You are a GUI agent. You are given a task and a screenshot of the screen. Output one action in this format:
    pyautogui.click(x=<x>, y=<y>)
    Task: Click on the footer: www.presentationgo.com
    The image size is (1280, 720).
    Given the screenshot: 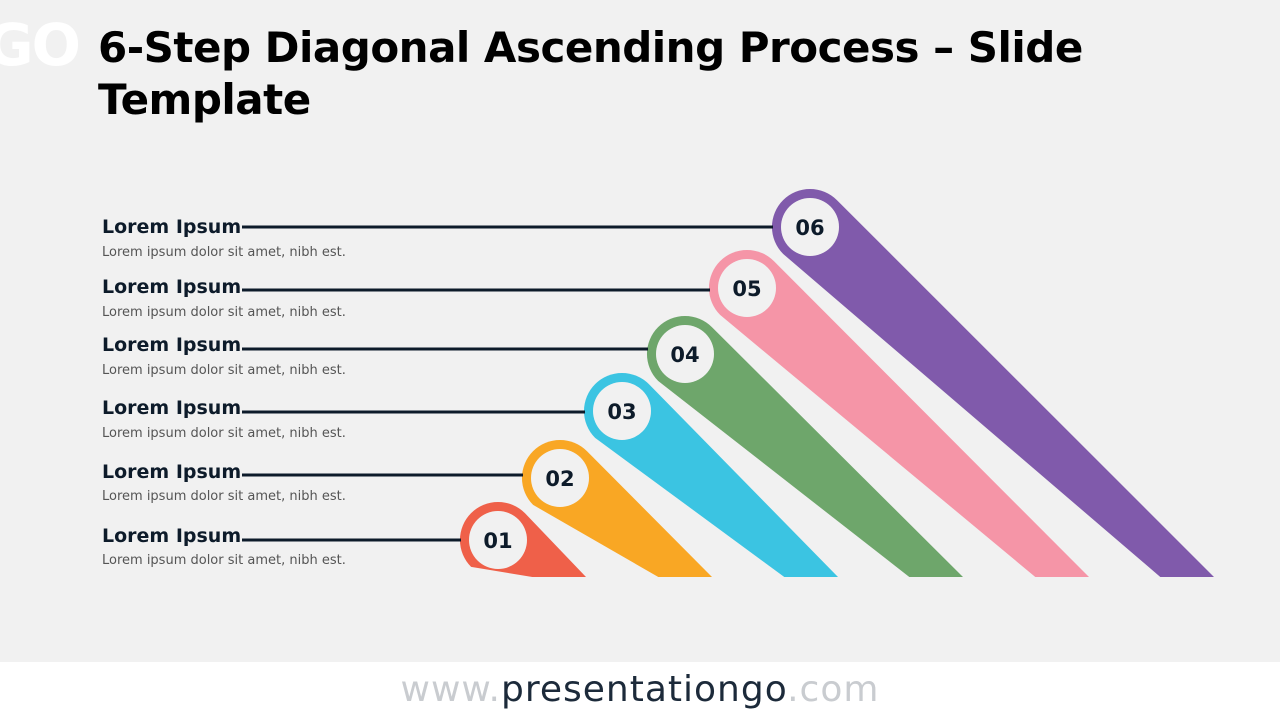 What is the action you would take?
    pyautogui.click(x=640, y=691)
    